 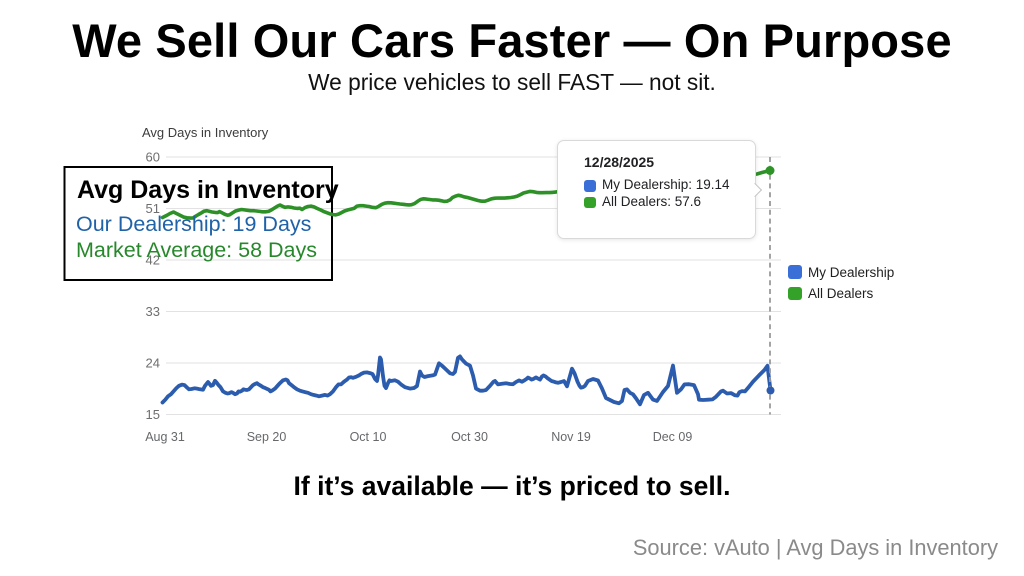 I want to click on svg-text: 60, so click(x=153, y=157).